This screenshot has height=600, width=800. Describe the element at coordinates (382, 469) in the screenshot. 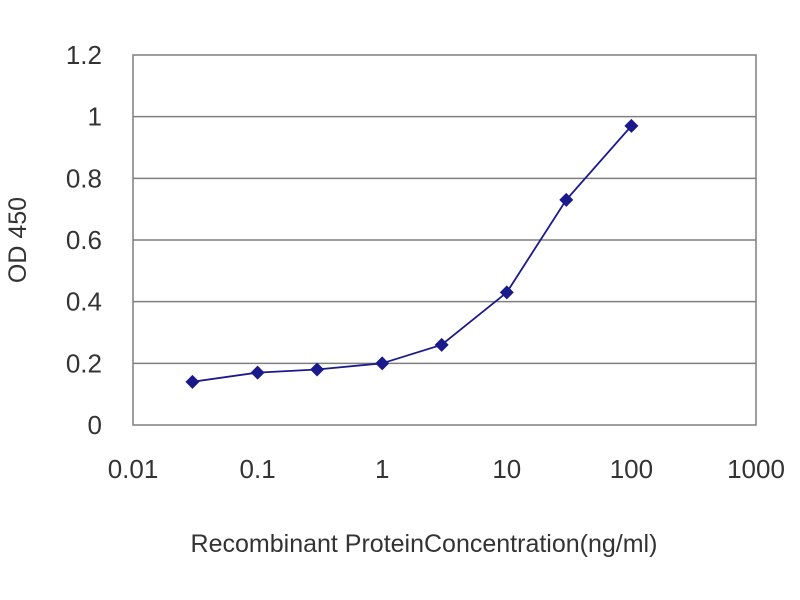

I see `x-tick-label-2: 1` at that location.